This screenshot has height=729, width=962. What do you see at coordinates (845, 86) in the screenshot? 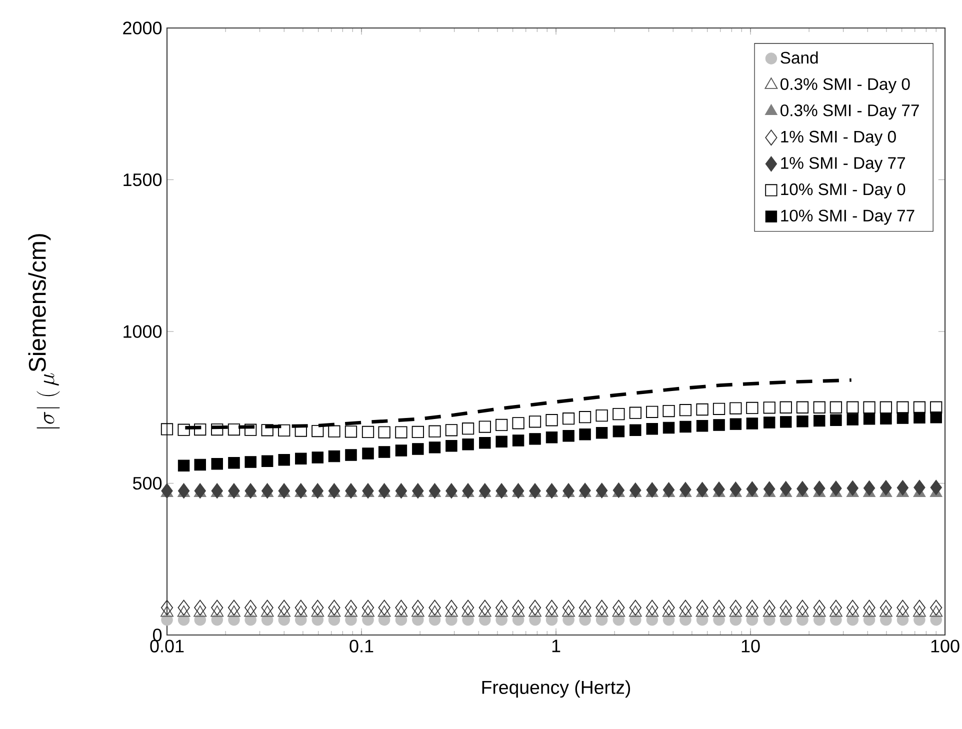
I see `legend-label: 0.3% SMI - Day 0` at bounding box center [845, 86].